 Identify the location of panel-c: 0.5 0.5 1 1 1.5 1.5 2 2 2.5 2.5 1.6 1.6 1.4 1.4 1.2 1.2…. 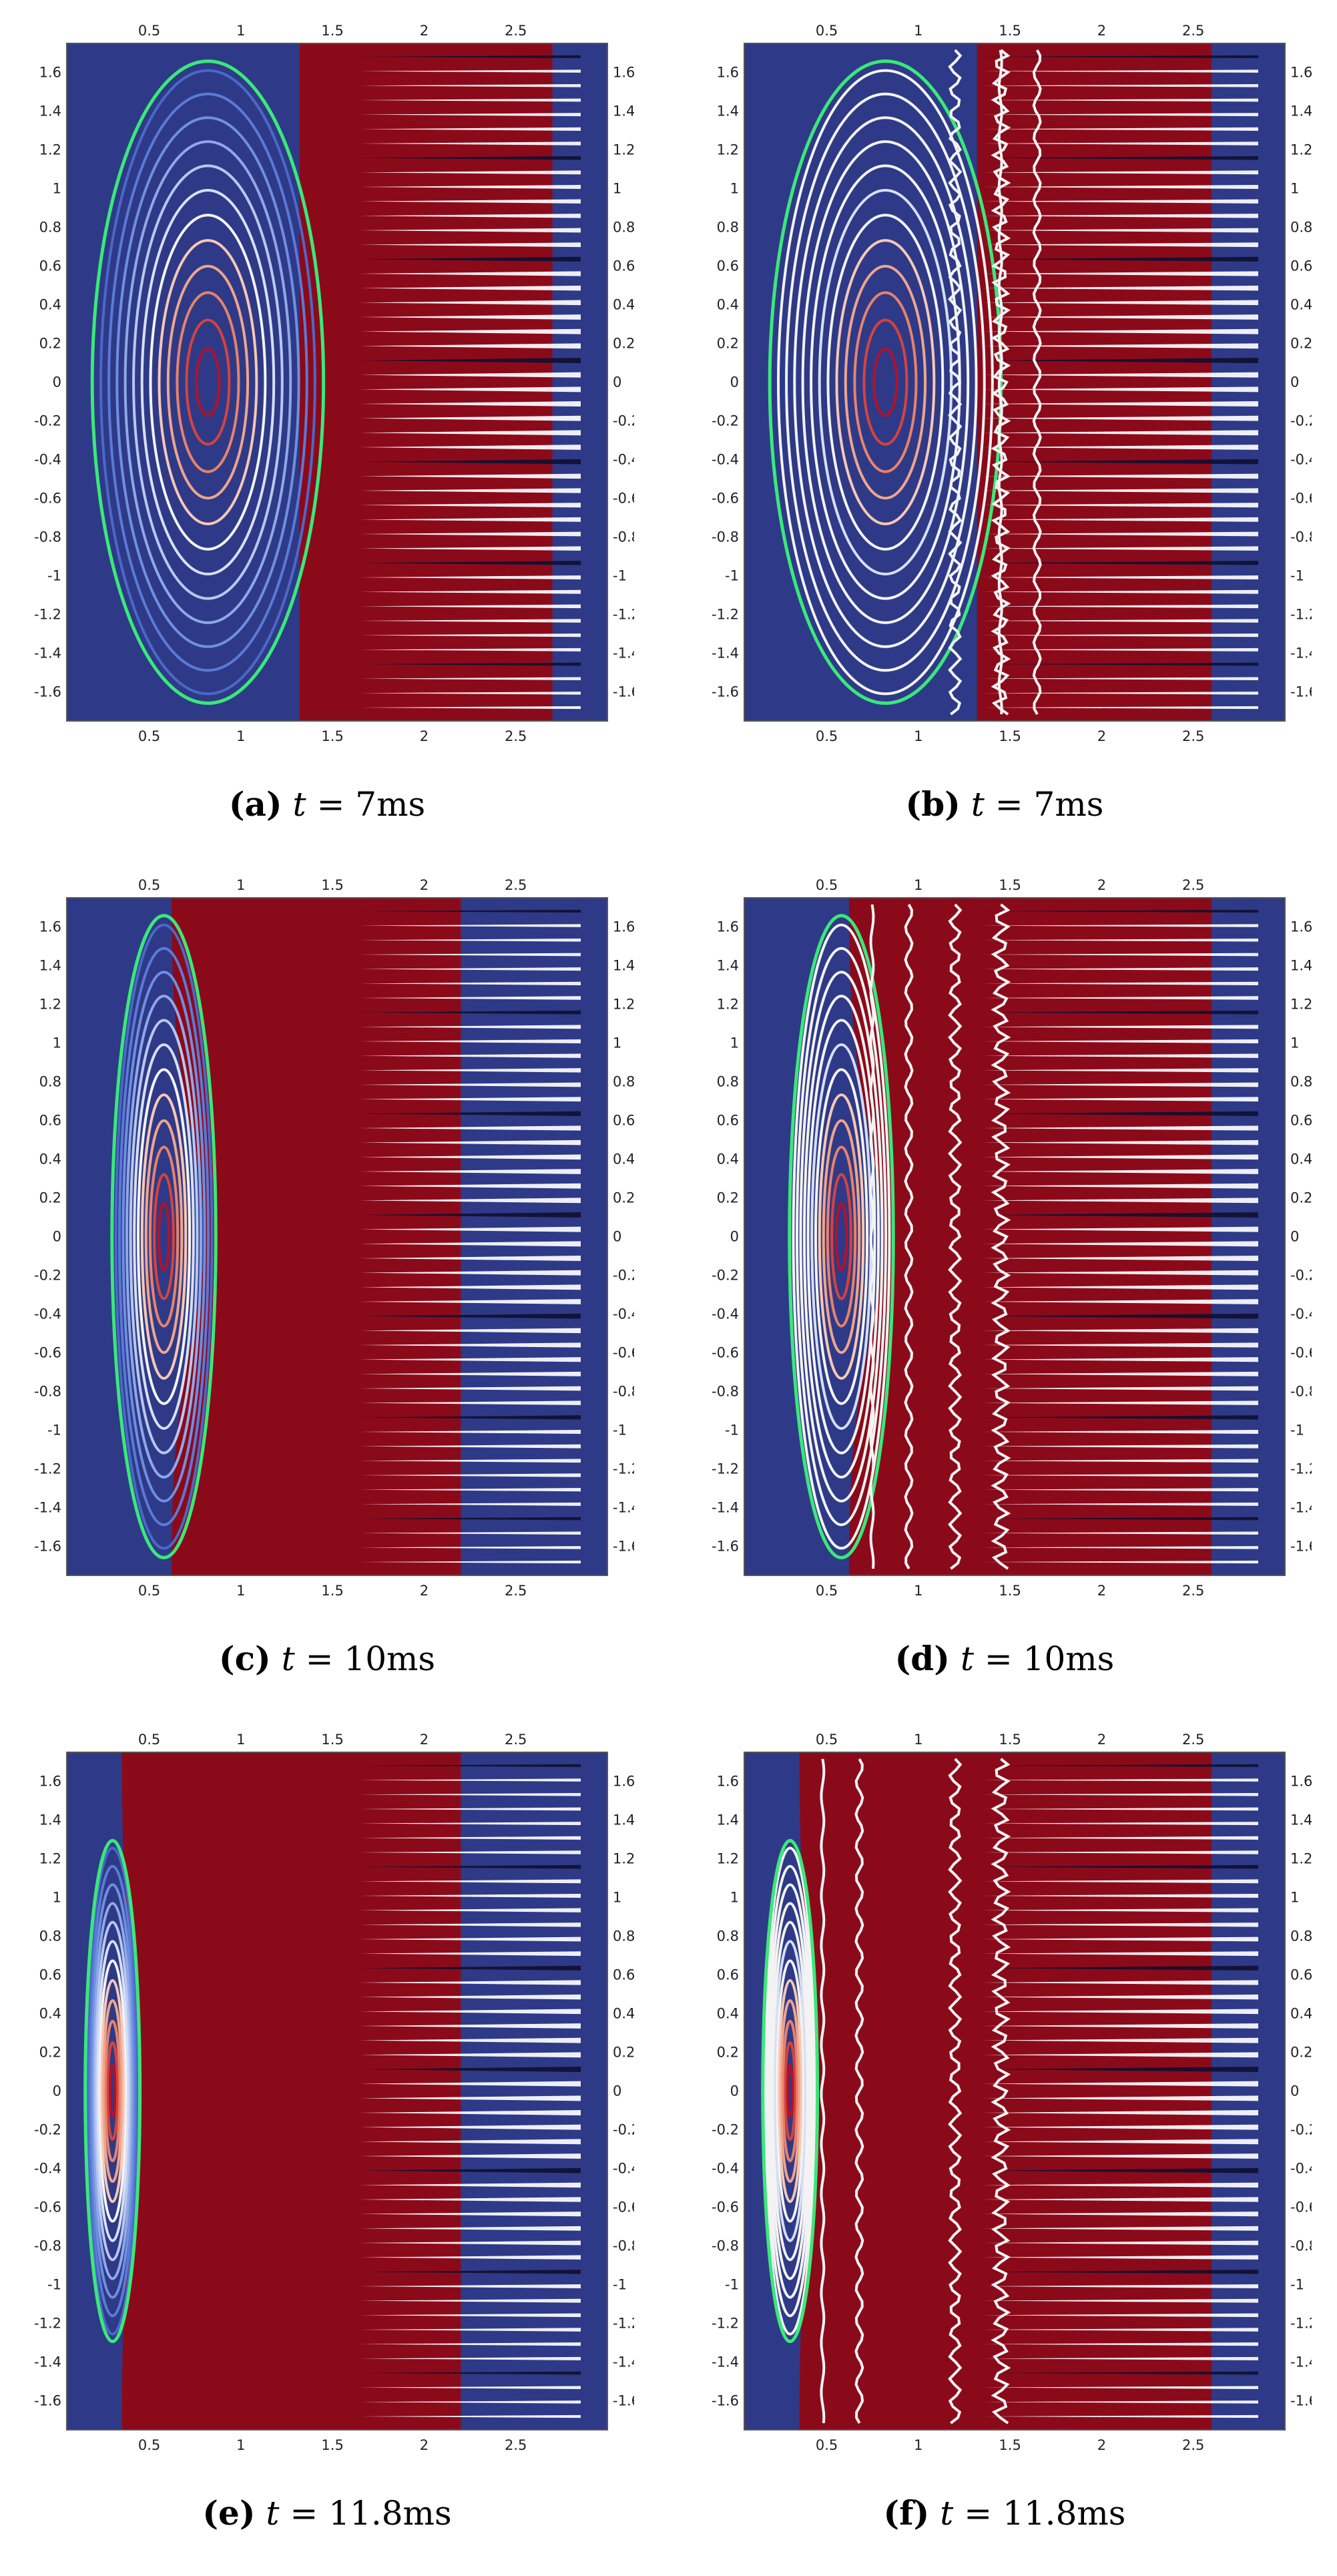
(327, 1288).